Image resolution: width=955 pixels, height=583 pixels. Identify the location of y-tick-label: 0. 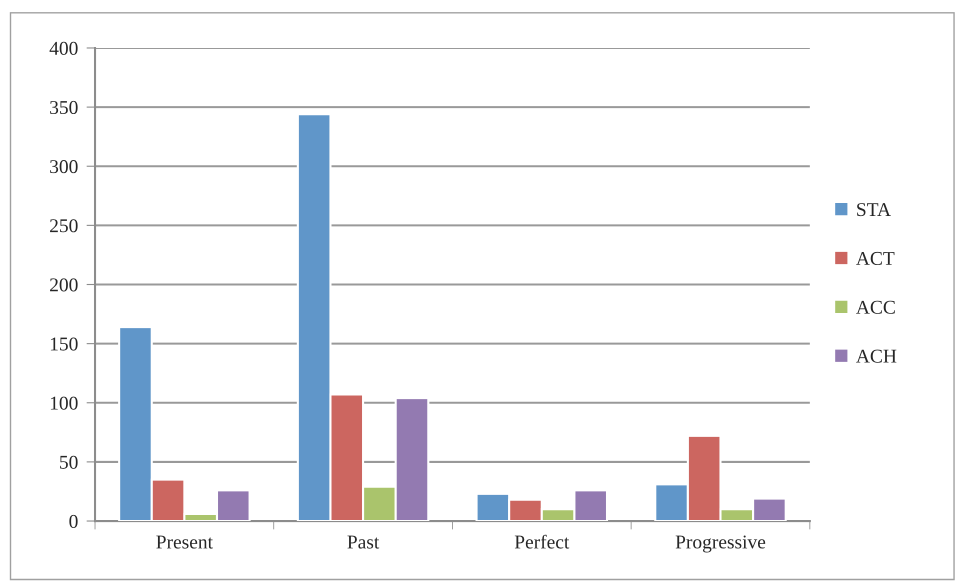
(73, 521).